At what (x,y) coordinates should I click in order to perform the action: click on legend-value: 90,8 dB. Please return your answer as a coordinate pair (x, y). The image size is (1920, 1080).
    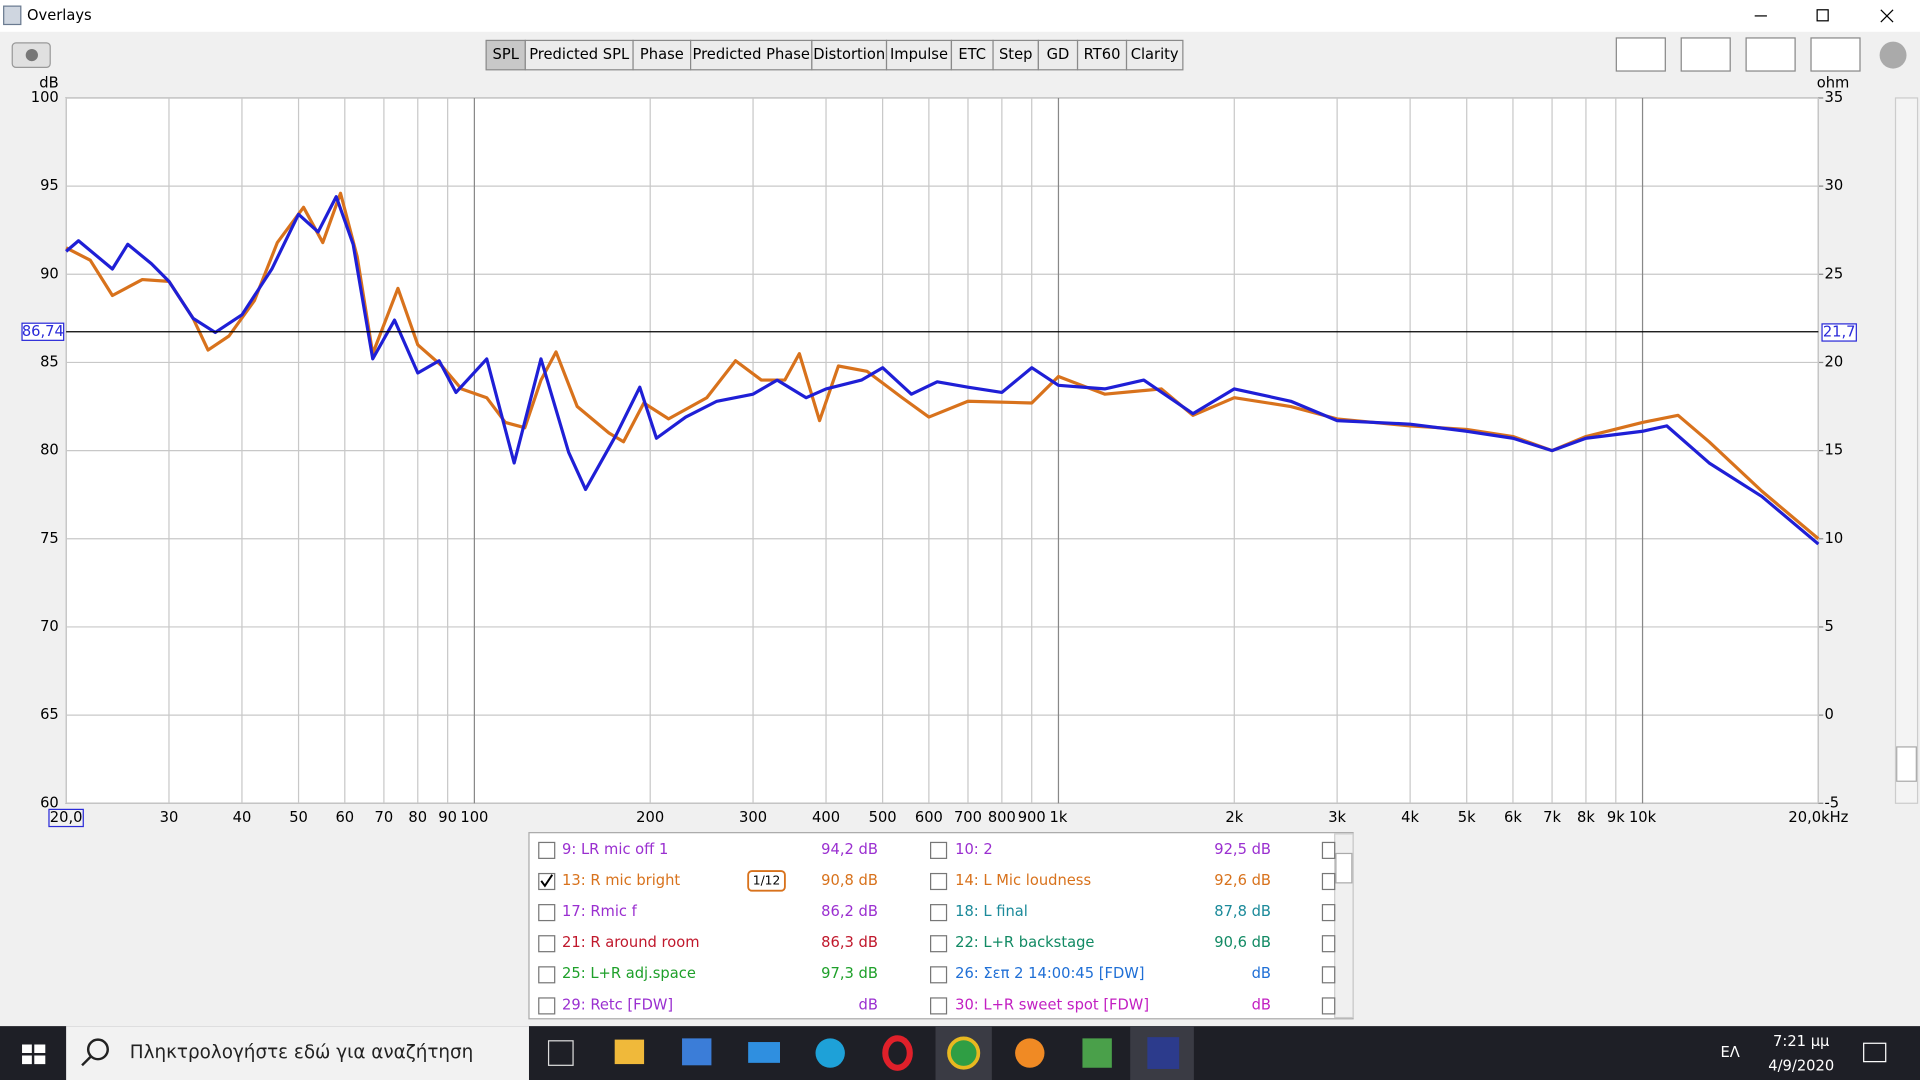
    Looking at the image, I should click on (849, 880).